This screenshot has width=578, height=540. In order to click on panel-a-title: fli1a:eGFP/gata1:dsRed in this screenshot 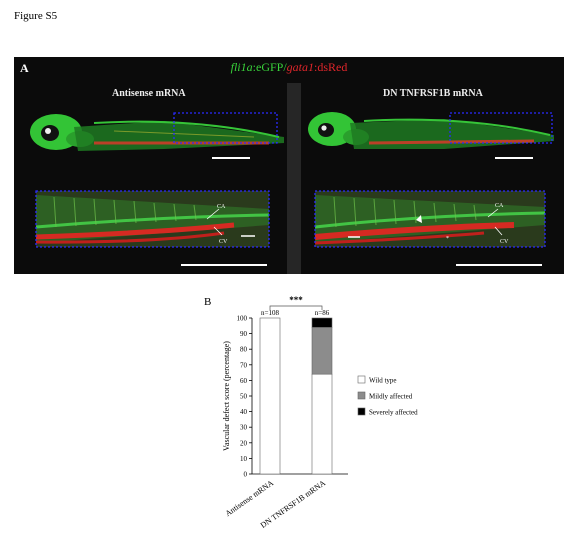, I will do `click(289, 67)`.